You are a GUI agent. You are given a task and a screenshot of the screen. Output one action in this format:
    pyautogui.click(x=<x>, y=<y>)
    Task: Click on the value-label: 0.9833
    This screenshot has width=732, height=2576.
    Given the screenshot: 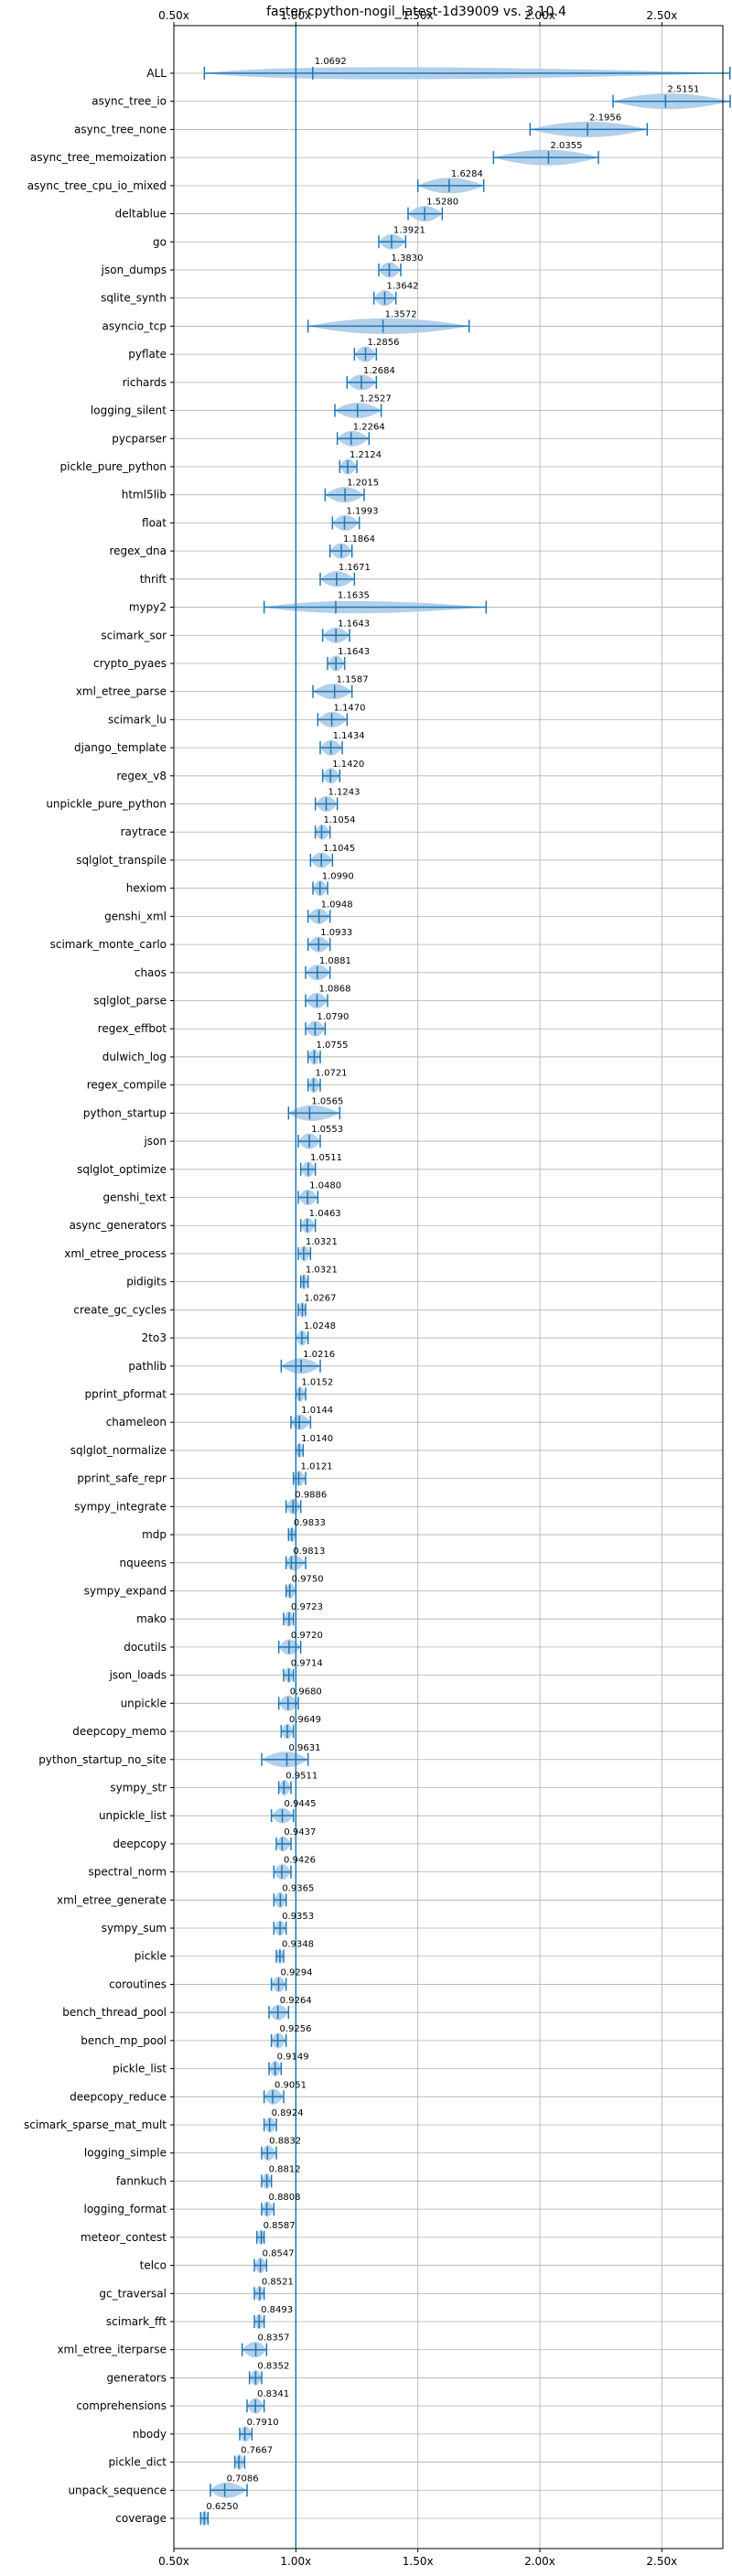 What is the action you would take?
    pyautogui.click(x=310, y=1523)
    